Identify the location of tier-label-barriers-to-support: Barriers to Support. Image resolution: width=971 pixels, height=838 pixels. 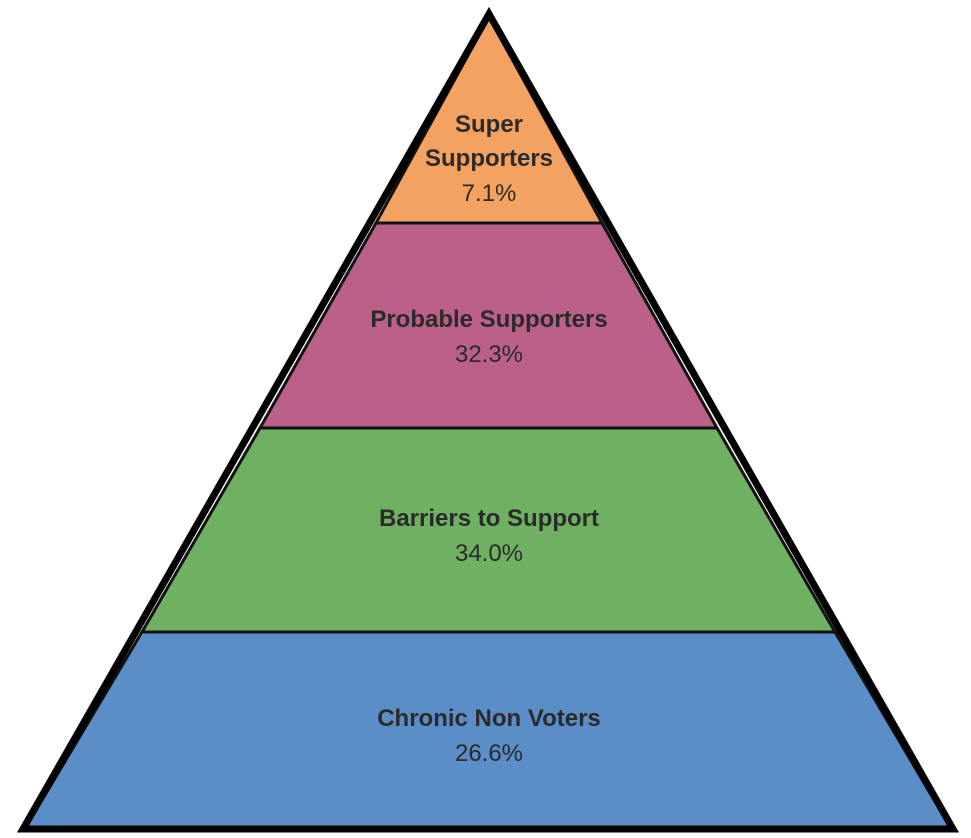
(489, 518).